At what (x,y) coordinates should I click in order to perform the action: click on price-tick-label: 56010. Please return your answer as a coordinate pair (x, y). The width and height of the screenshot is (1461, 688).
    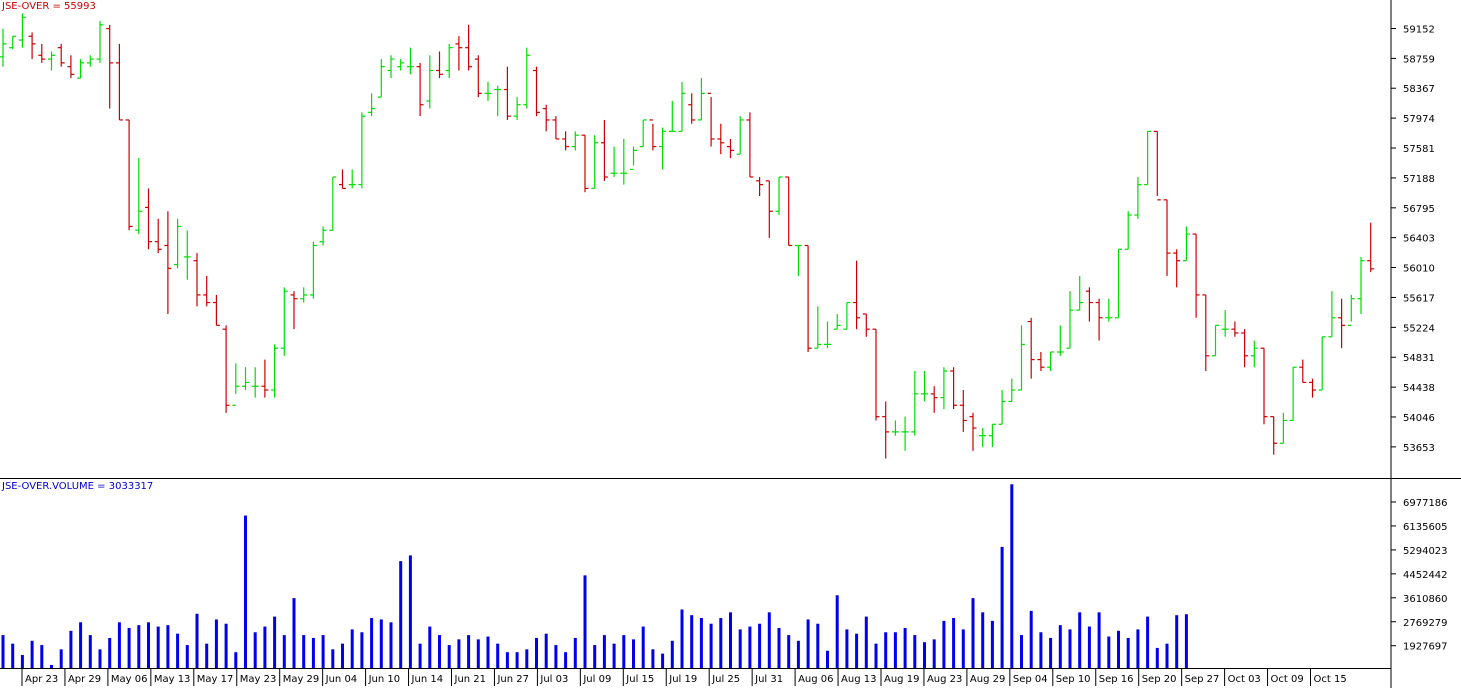
    Looking at the image, I should click on (1419, 269).